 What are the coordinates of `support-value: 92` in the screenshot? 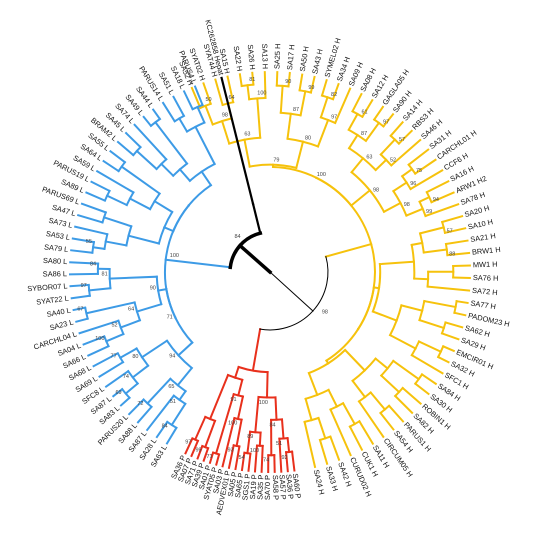 It's located at (284, 458).